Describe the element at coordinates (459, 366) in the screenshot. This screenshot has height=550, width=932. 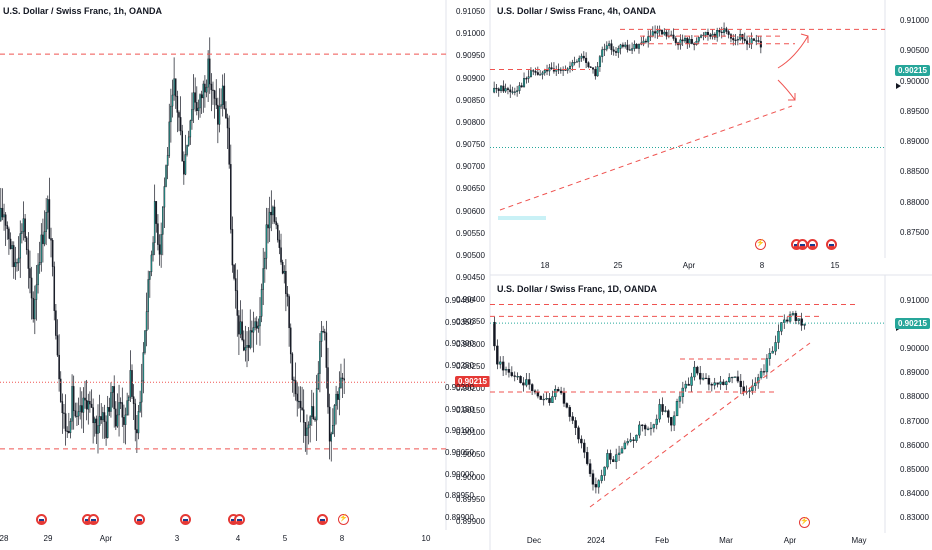
I see `left-y-tick-label: 0.90250` at that location.